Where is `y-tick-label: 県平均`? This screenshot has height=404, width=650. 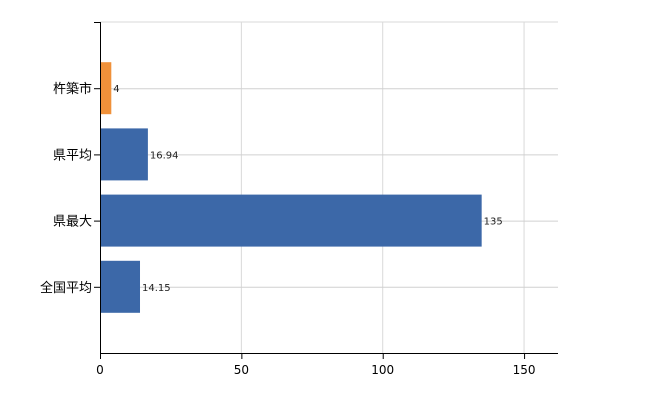 y-tick-label: 県平均 is located at coordinates (72, 155).